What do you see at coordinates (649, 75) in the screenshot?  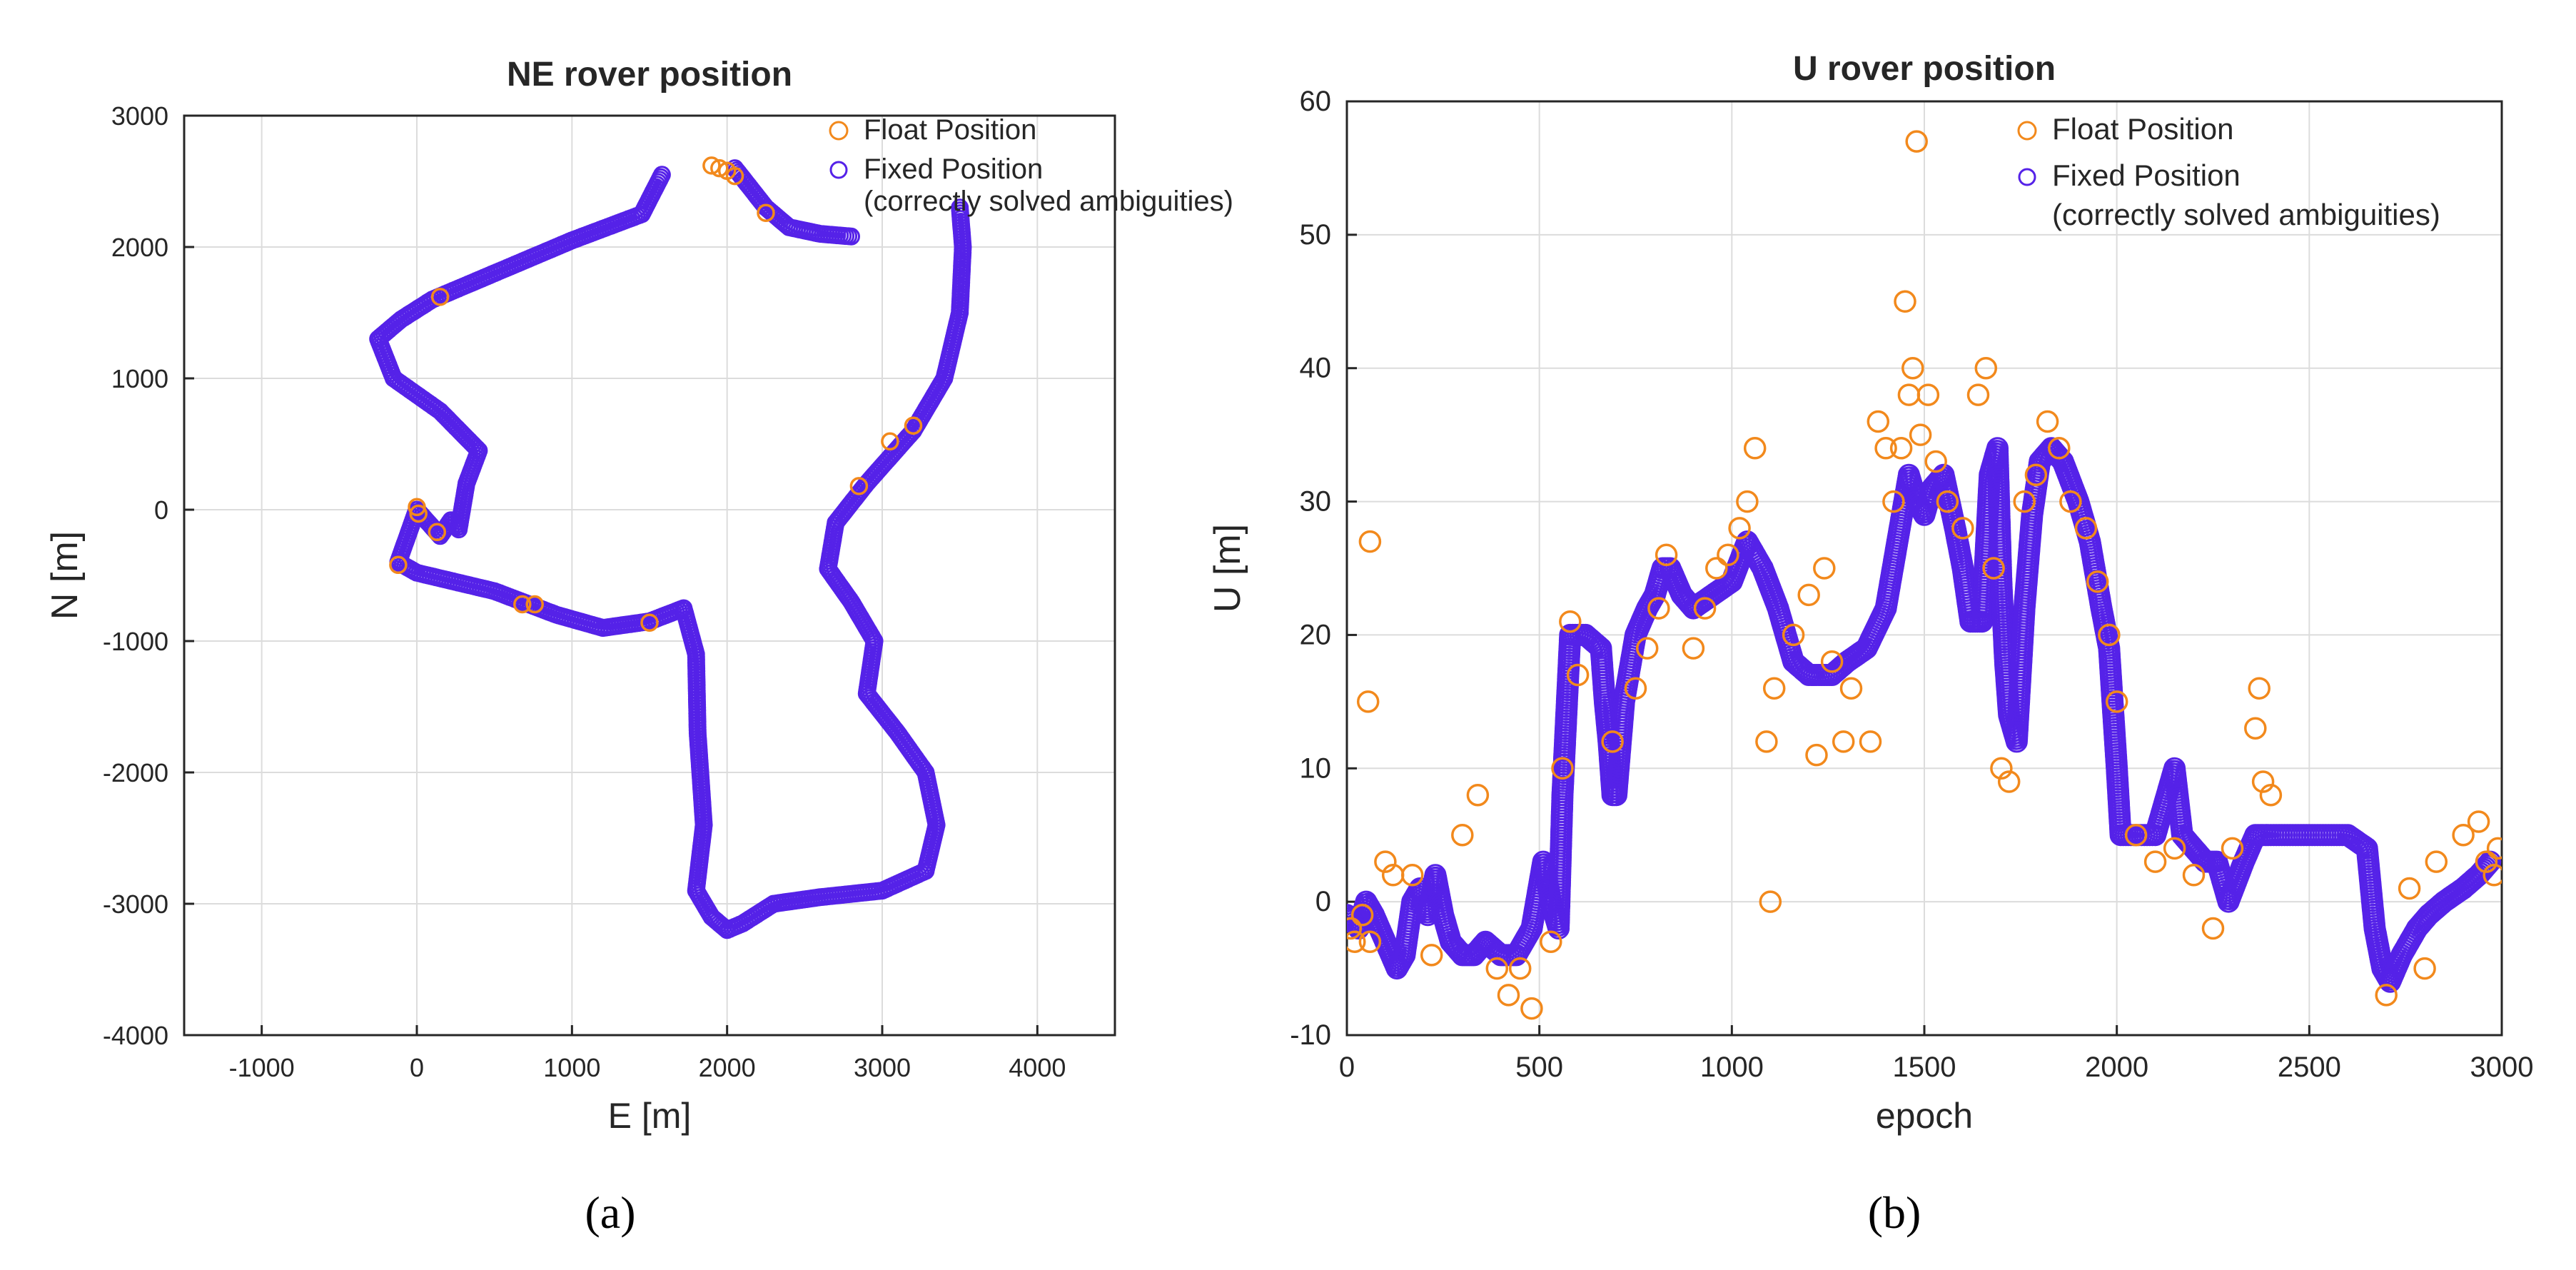 I see `chart-title: NE rover position` at bounding box center [649, 75].